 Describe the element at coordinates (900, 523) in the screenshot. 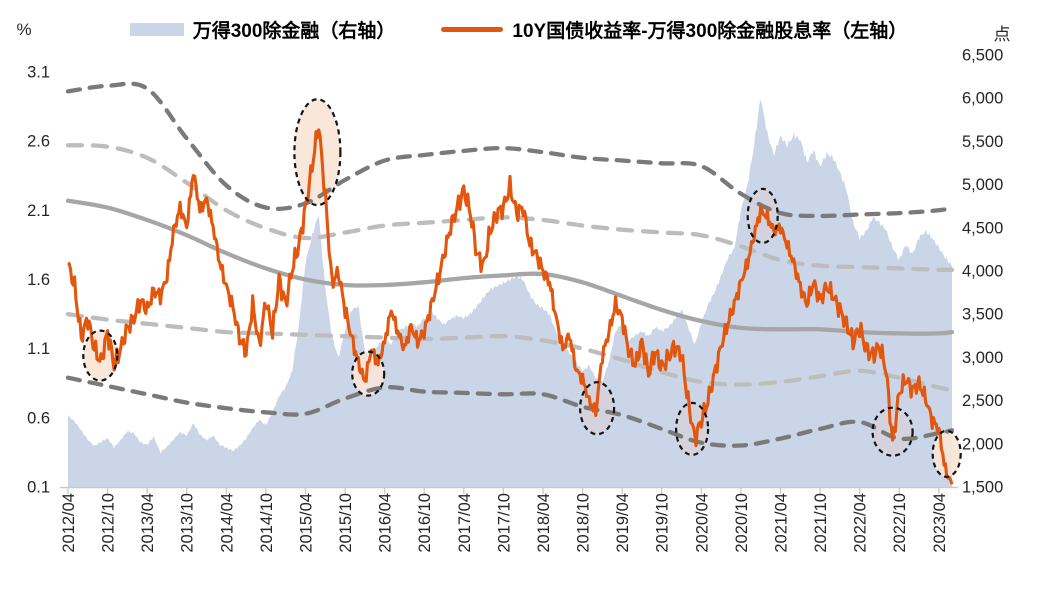

I see `x-axis-label: 2022/10` at that location.